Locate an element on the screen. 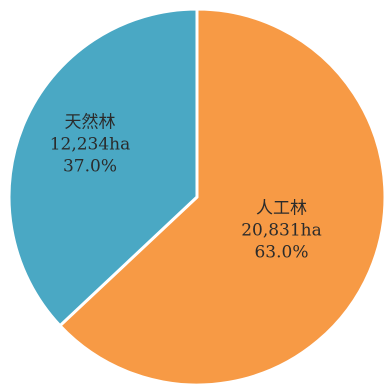 The height and width of the screenshot is (387, 384). slice-value: 20,831ha is located at coordinates (281, 231).